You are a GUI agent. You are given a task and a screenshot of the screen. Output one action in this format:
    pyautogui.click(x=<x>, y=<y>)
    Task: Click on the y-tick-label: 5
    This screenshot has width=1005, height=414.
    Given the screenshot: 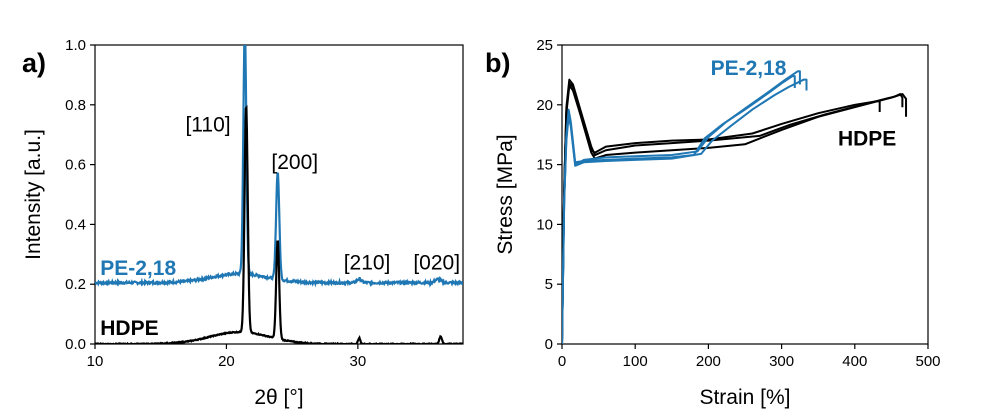 What is the action you would take?
    pyautogui.click(x=549, y=284)
    